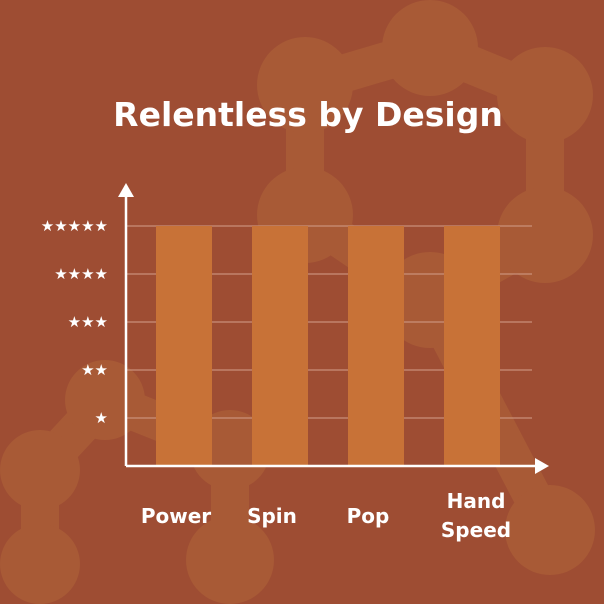  What do you see at coordinates (101, 418) in the screenshot?
I see `y-tick-label: ★` at bounding box center [101, 418].